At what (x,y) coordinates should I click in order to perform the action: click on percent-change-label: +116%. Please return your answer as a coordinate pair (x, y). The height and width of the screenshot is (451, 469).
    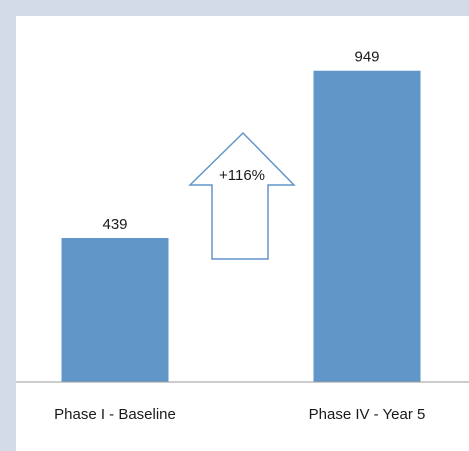
    Looking at the image, I should click on (242, 175).